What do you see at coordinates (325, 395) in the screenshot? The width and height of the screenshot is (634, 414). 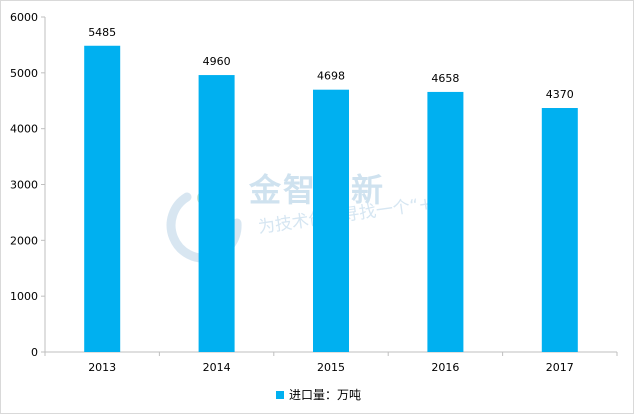 I see `legend-label: 进口量：万吨` at bounding box center [325, 395].